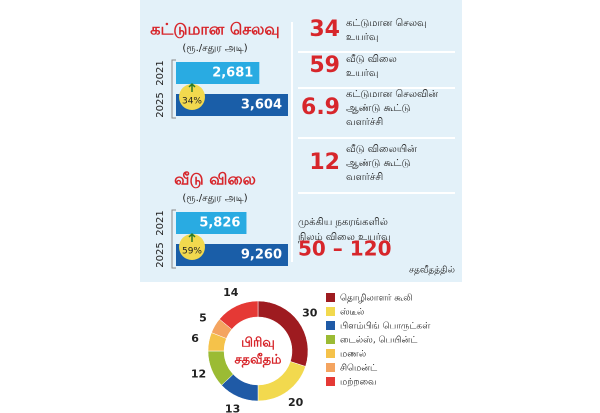 The width and height of the screenshot is (600, 413). I want to click on stat-value: 6.9, so click(320, 107).